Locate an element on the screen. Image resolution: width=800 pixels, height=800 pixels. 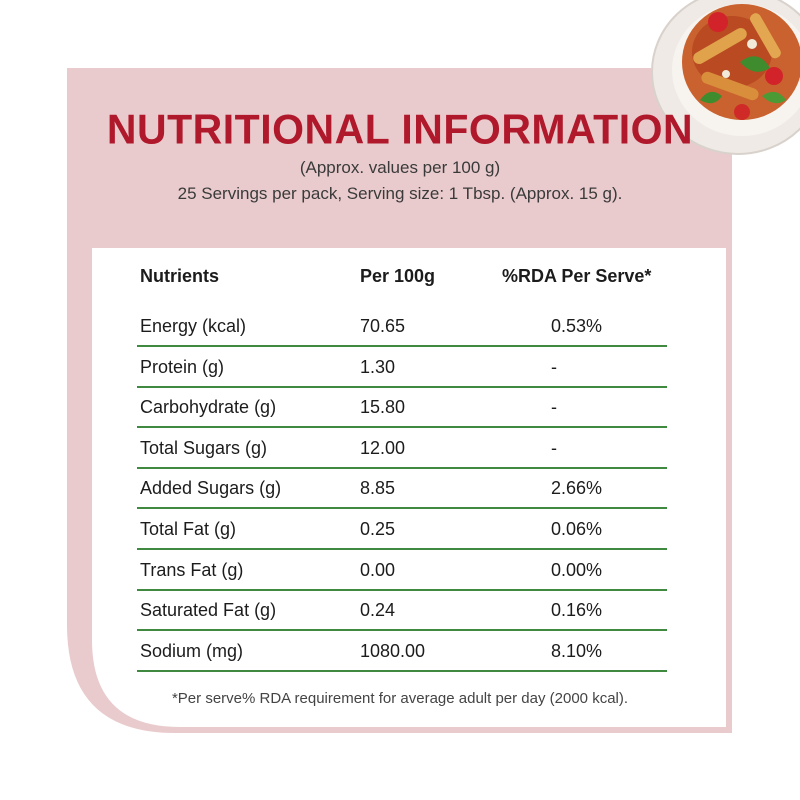
serving-note: (Approx. values per 100 g) is located at coordinates (400, 167).